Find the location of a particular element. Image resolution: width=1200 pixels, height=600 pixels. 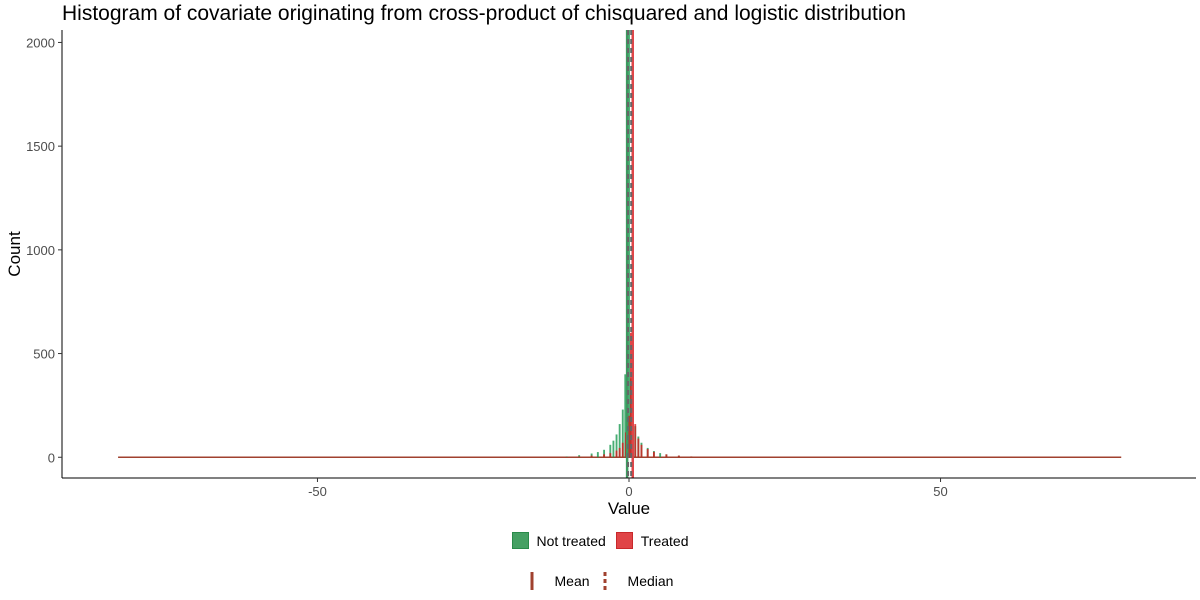

legend-item-treated: Treated is located at coordinates (652, 540).